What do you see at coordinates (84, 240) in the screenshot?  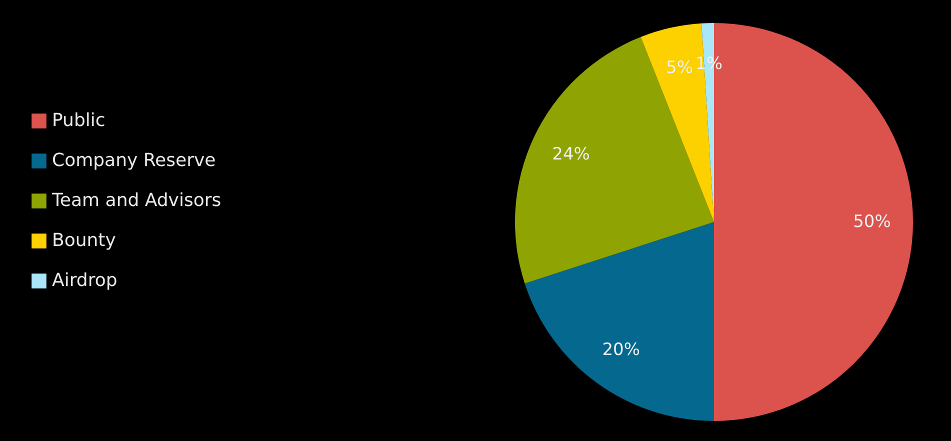 I see `legend-label: Bounty` at bounding box center [84, 240].